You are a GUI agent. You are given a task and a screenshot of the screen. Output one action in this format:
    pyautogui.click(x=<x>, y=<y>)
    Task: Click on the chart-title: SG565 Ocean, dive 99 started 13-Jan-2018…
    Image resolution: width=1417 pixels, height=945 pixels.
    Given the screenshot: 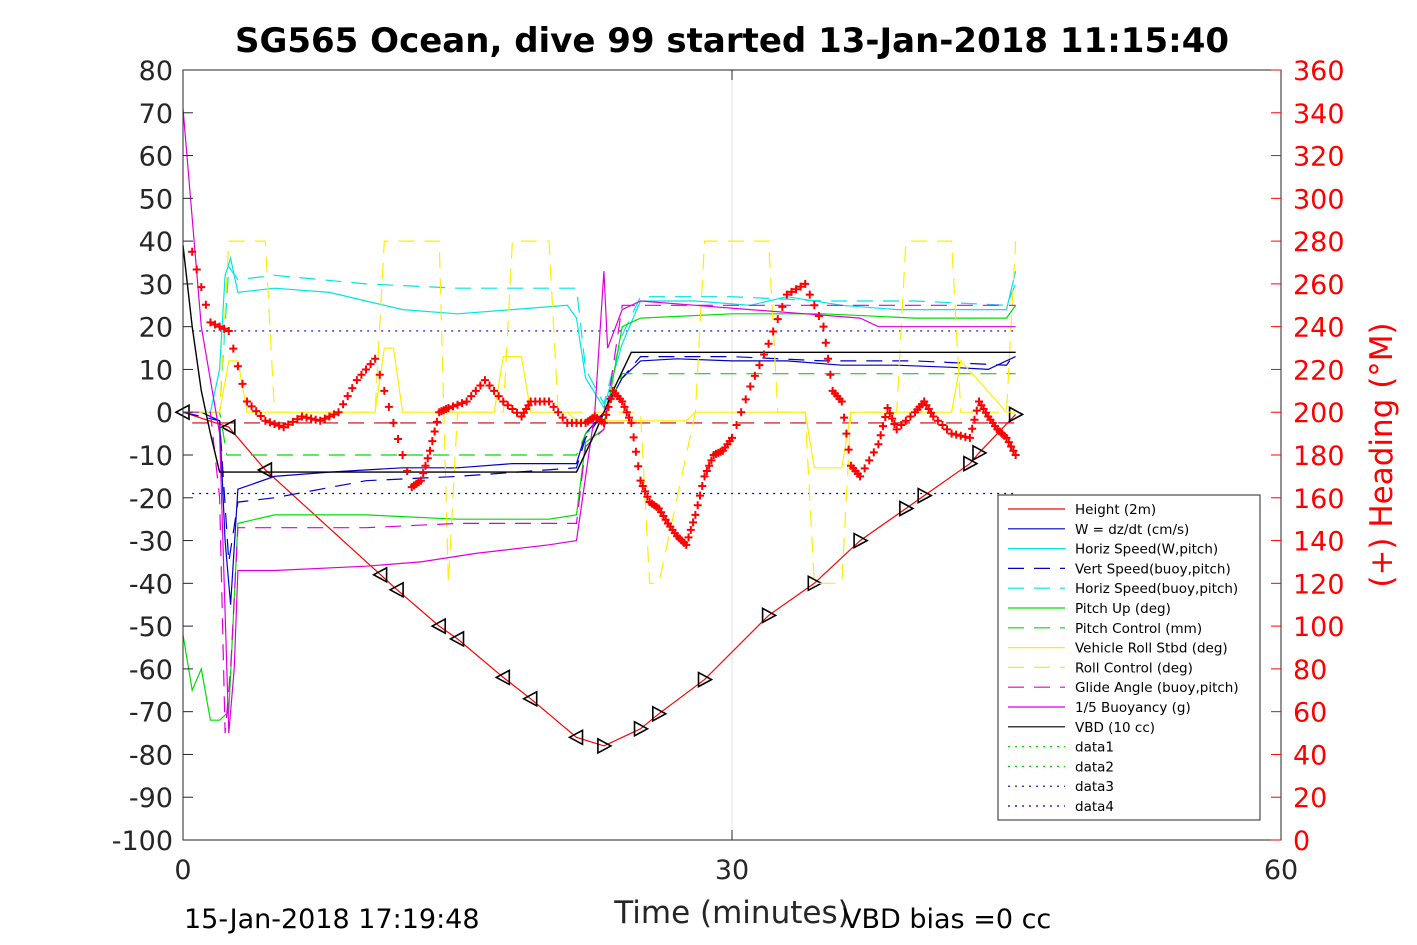 What is the action you would take?
    pyautogui.click(x=732, y=41)
    